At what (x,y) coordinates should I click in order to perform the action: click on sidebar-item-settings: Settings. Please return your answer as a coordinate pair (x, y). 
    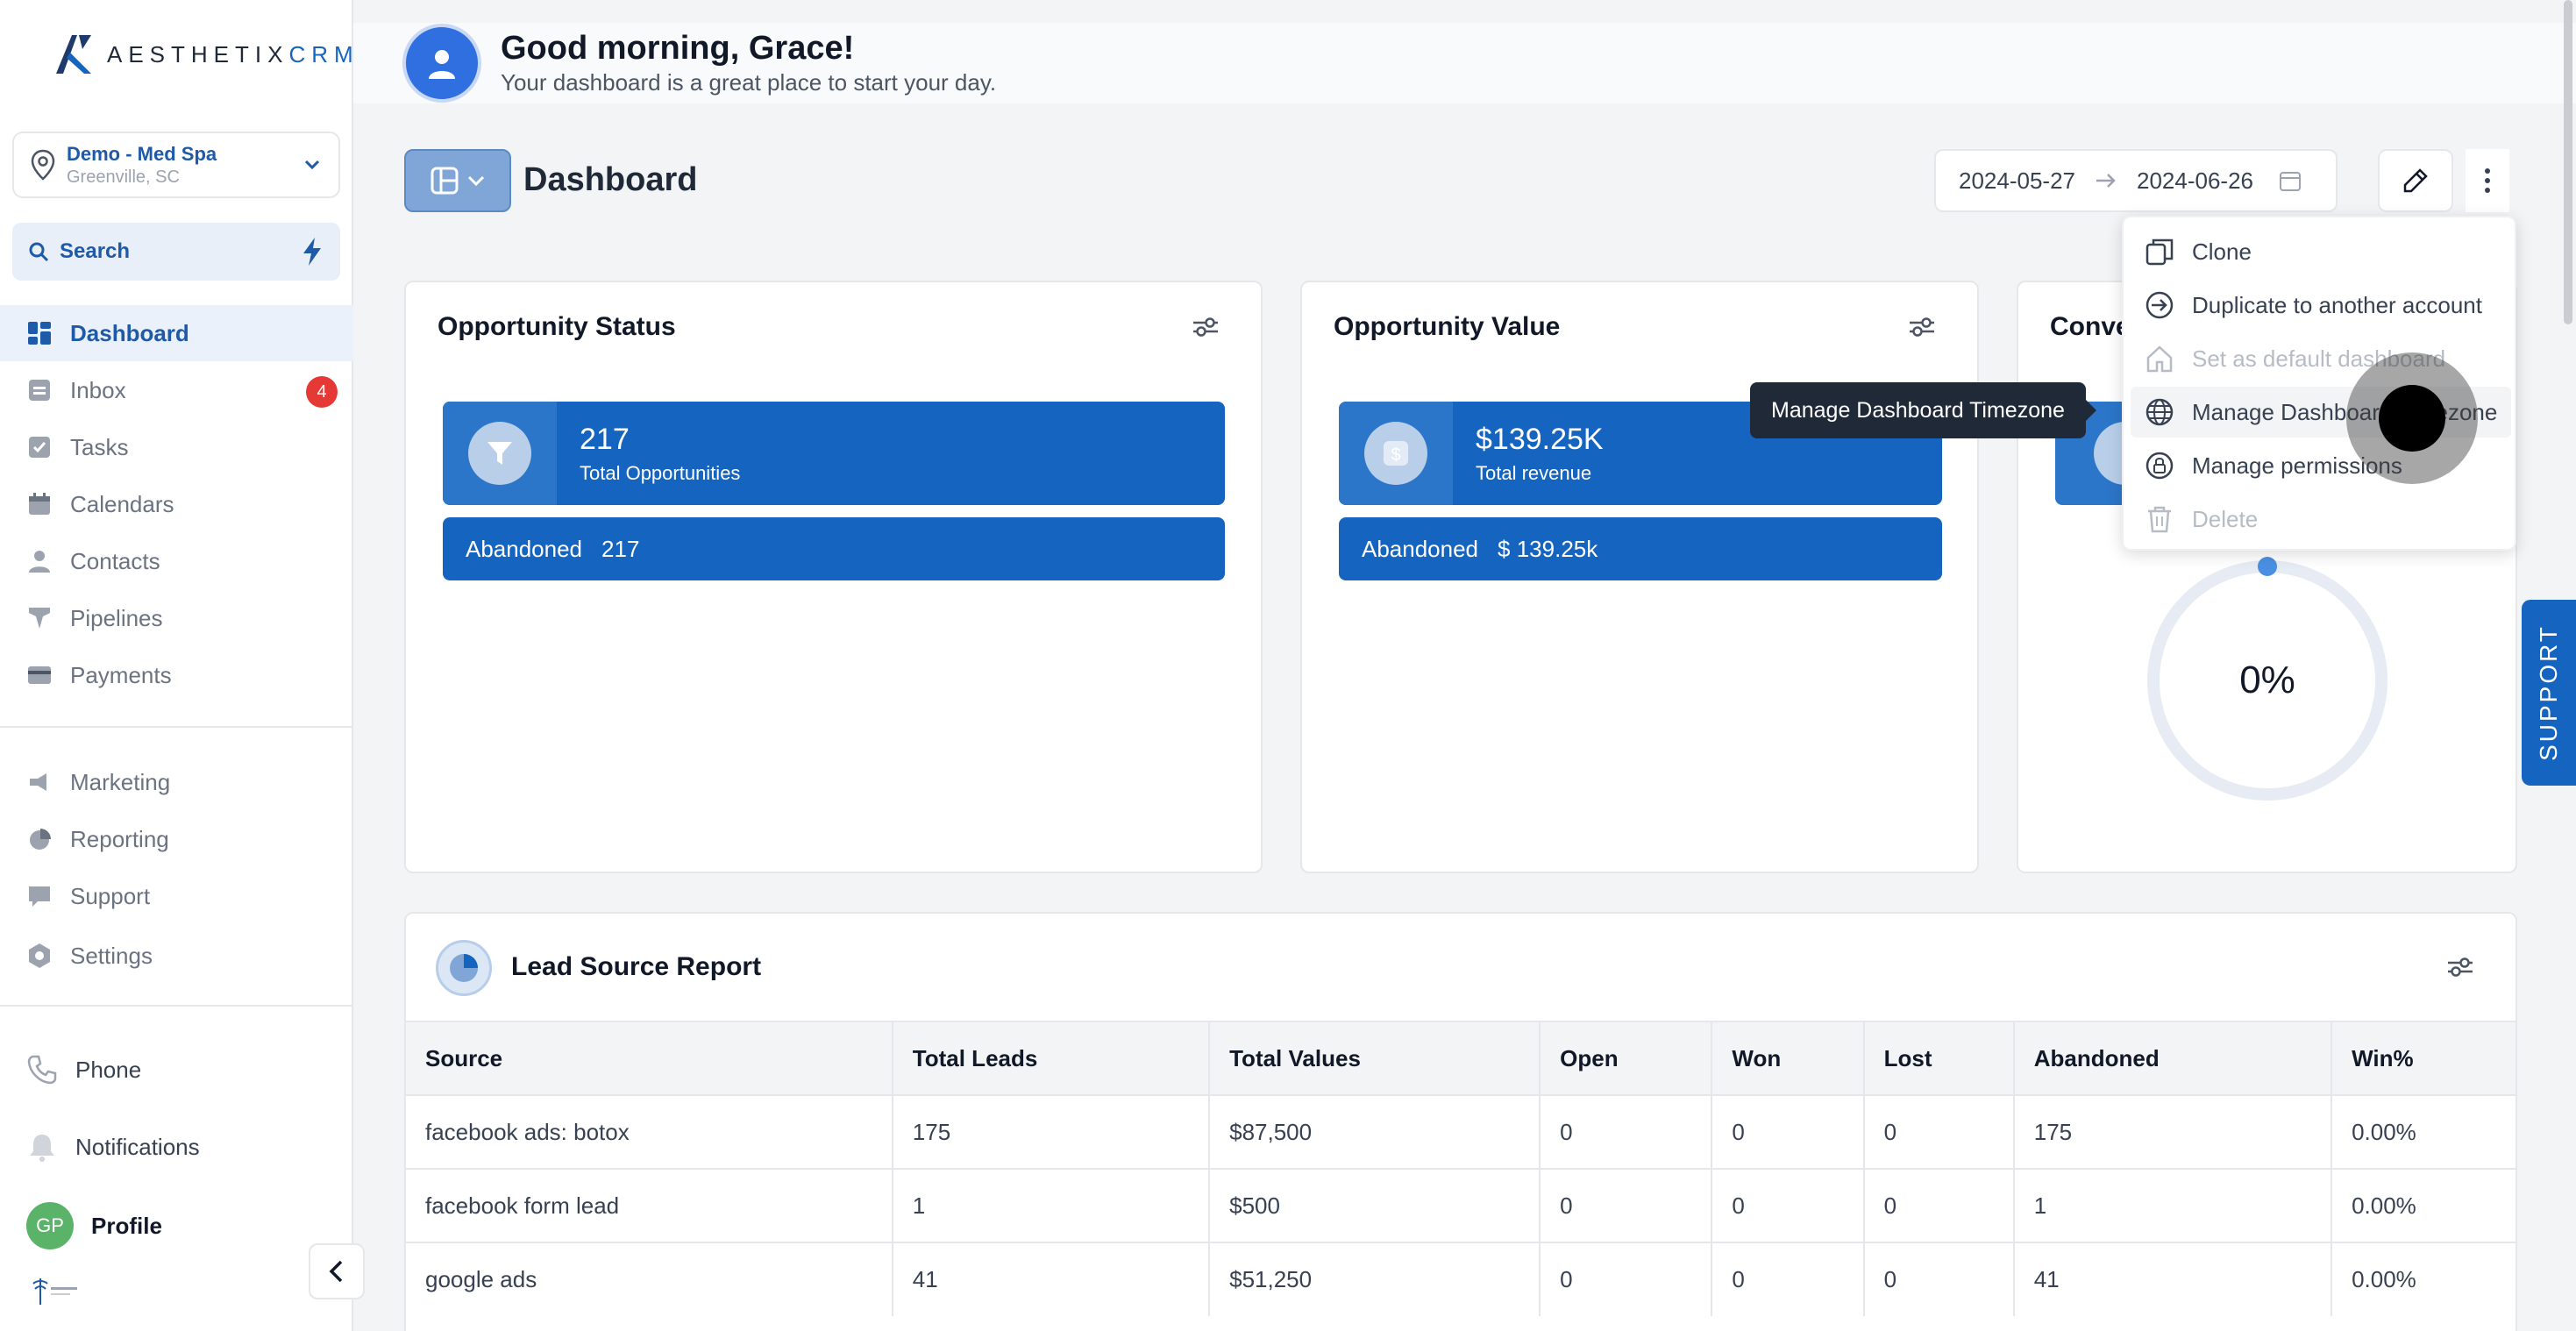
    Looking at the image, I should click on (176, 956).